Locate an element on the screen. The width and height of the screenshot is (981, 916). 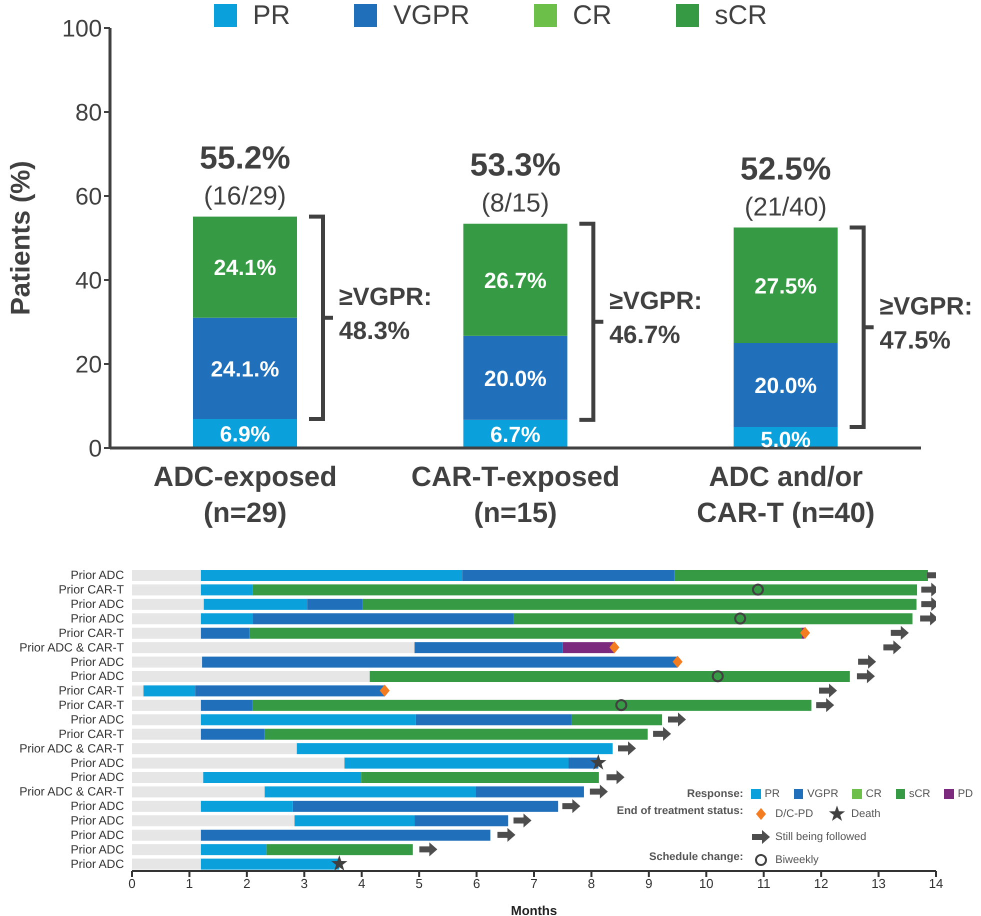
x-tick-label: 7 is located at coordinates (534, 884).